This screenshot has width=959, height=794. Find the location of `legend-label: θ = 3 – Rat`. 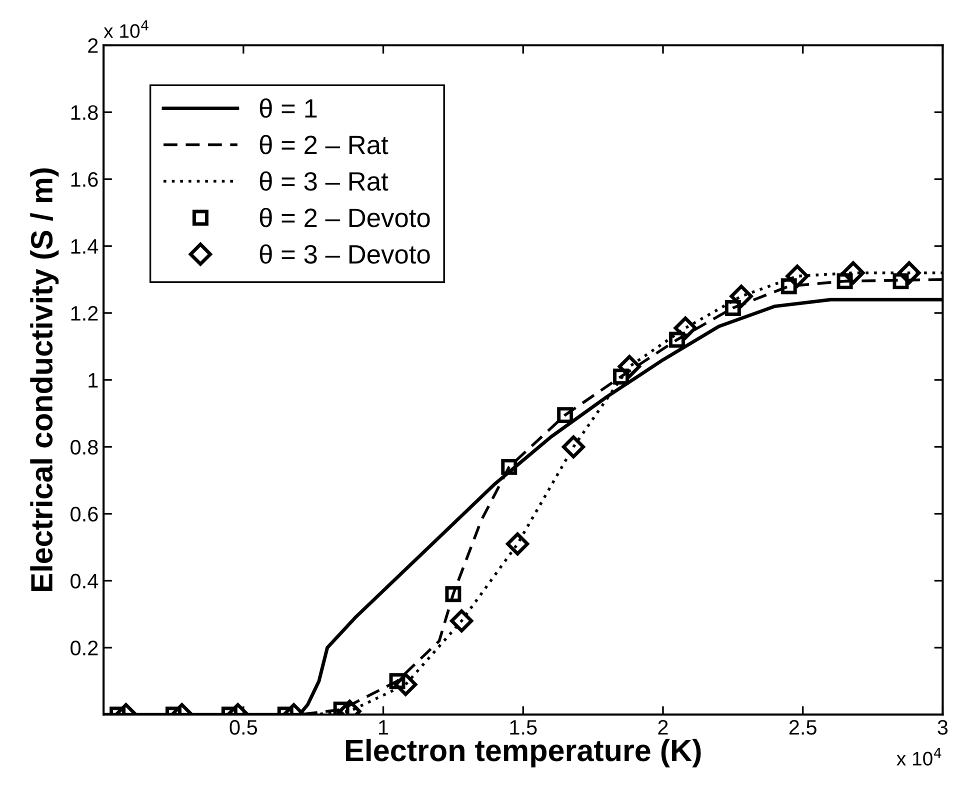

legend-label: θ = 3 – Rat is located at coordinates (324, 181).